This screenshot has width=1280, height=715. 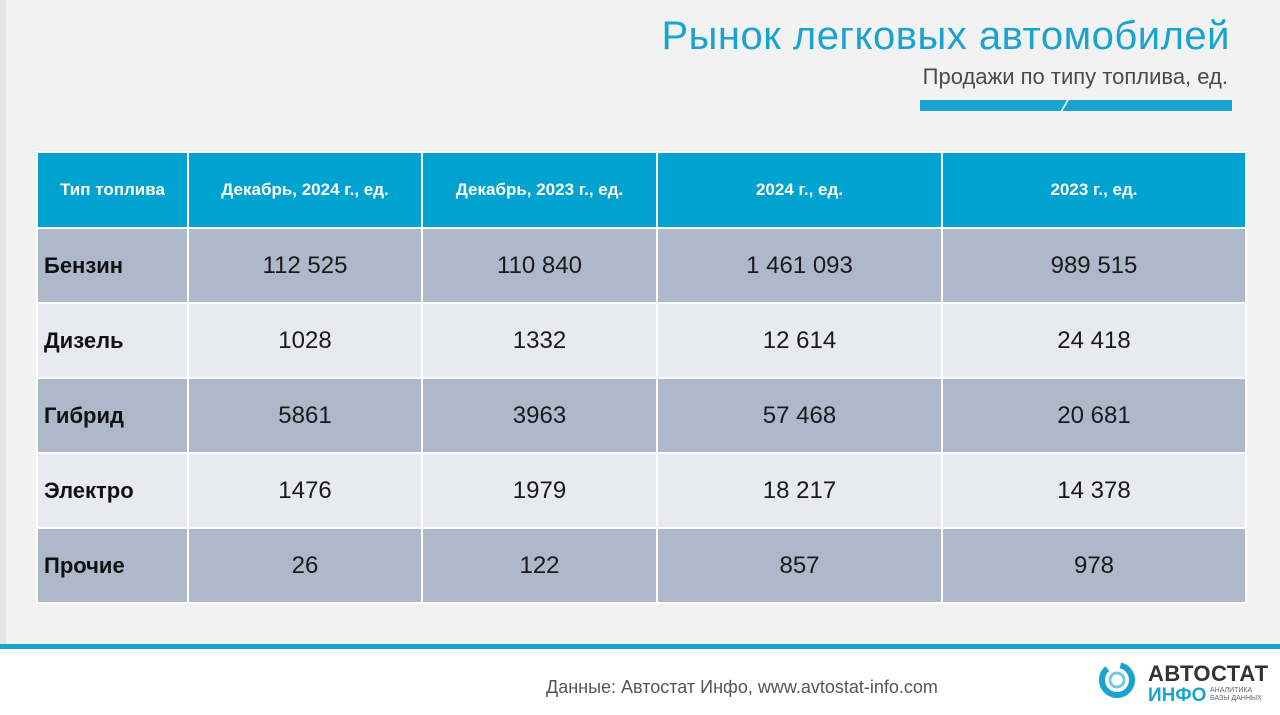 What do you see at coordinates (799, 340) in the screenshot?
I see `cell-year-2024: 12 614` at bounding box center [799, 340].